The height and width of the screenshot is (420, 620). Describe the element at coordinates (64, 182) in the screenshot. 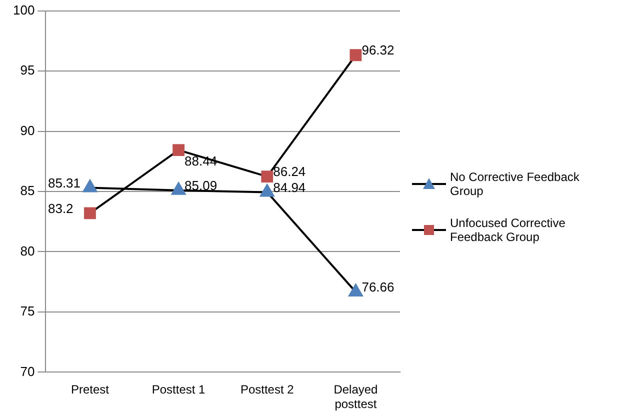

I see `data-label: 85.31` at that location.